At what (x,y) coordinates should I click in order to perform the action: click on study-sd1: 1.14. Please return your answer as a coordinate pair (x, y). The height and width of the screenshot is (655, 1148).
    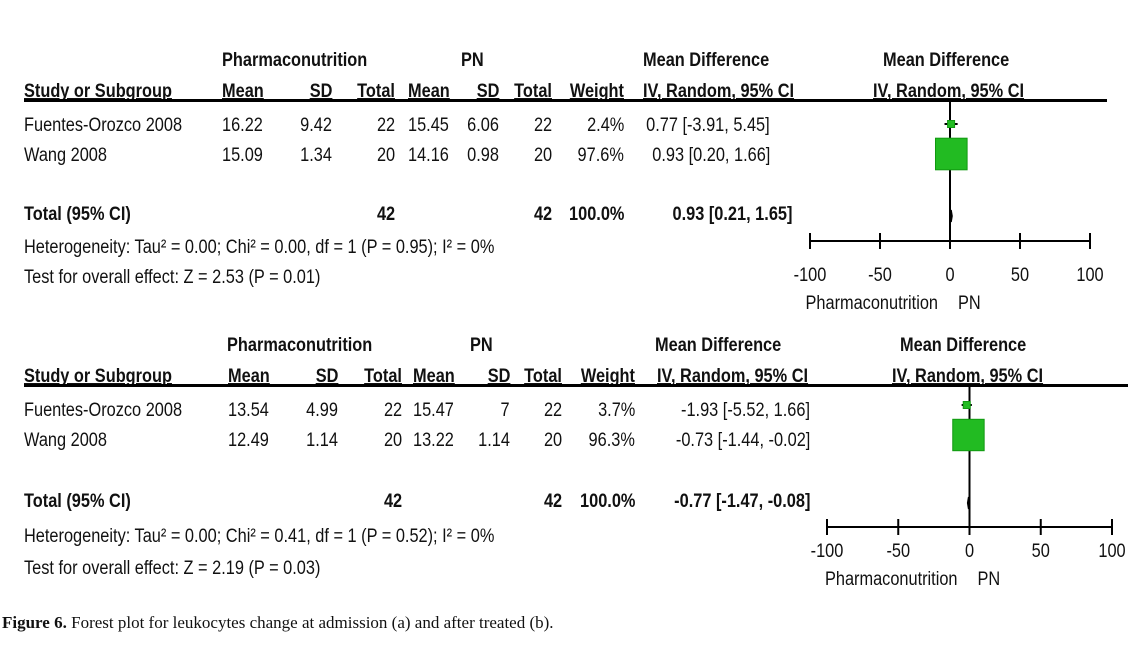
    Looking at the image, I should click on (322, 440).